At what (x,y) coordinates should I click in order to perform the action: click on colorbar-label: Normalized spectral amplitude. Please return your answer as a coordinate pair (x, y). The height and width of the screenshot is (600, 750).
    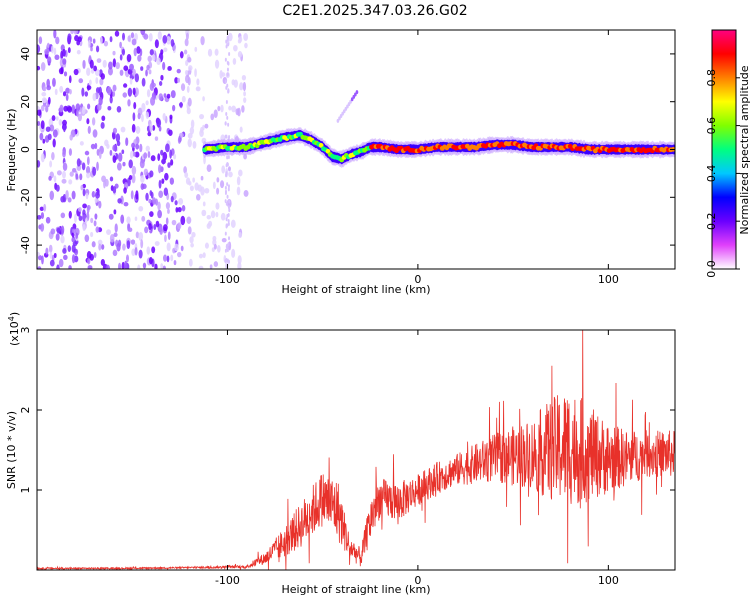
    Looking at the image, I should click on (744, 149).